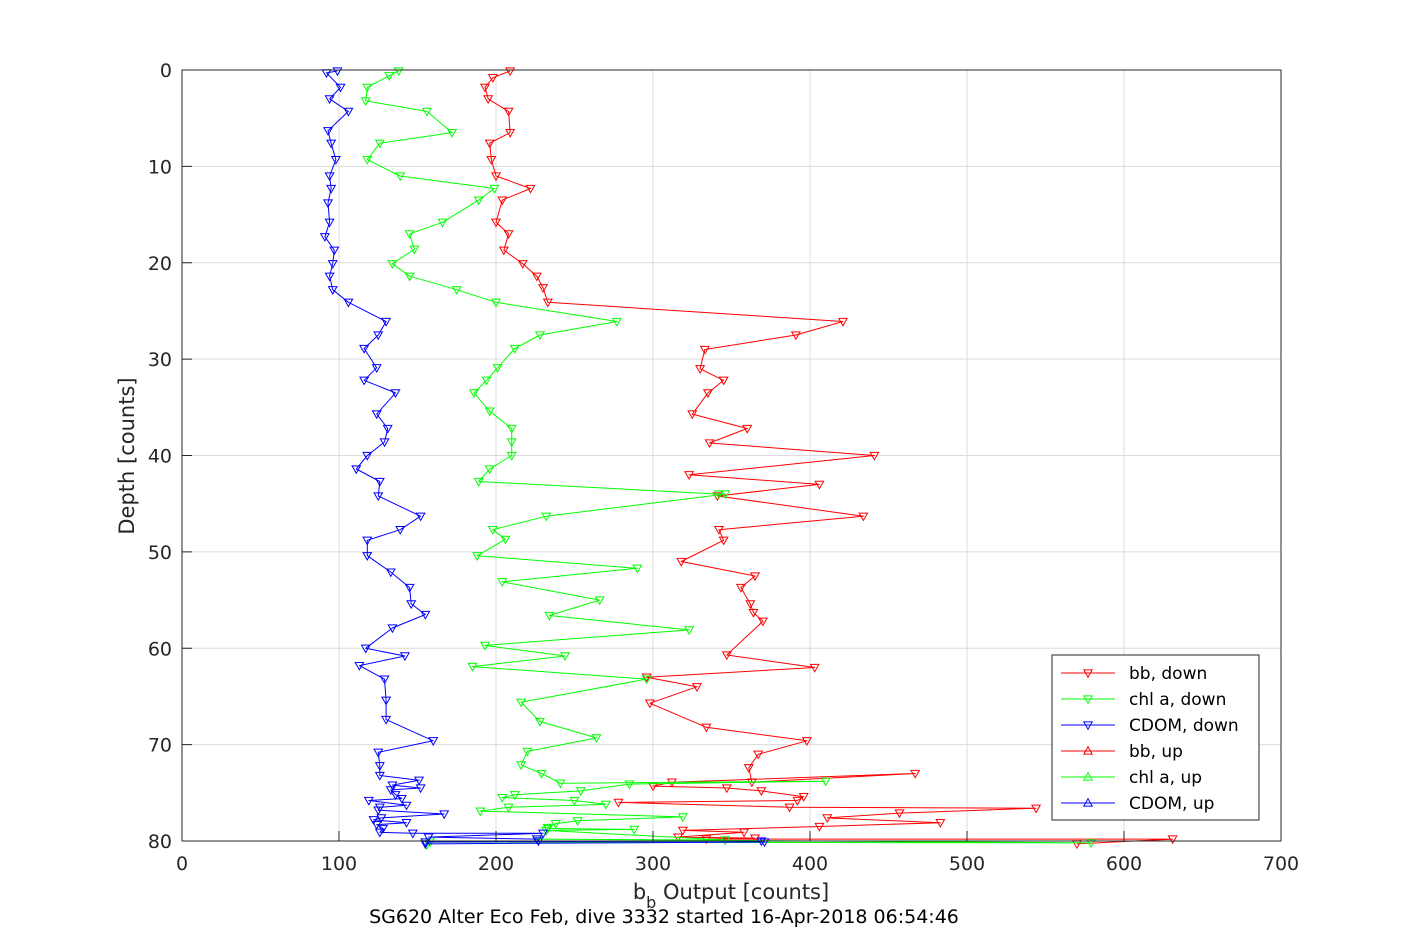  What do you see at coordinates (1177, 700) in the screenshot?
I see `legend-label: chl a, down` at bounding box center [1177, 700].